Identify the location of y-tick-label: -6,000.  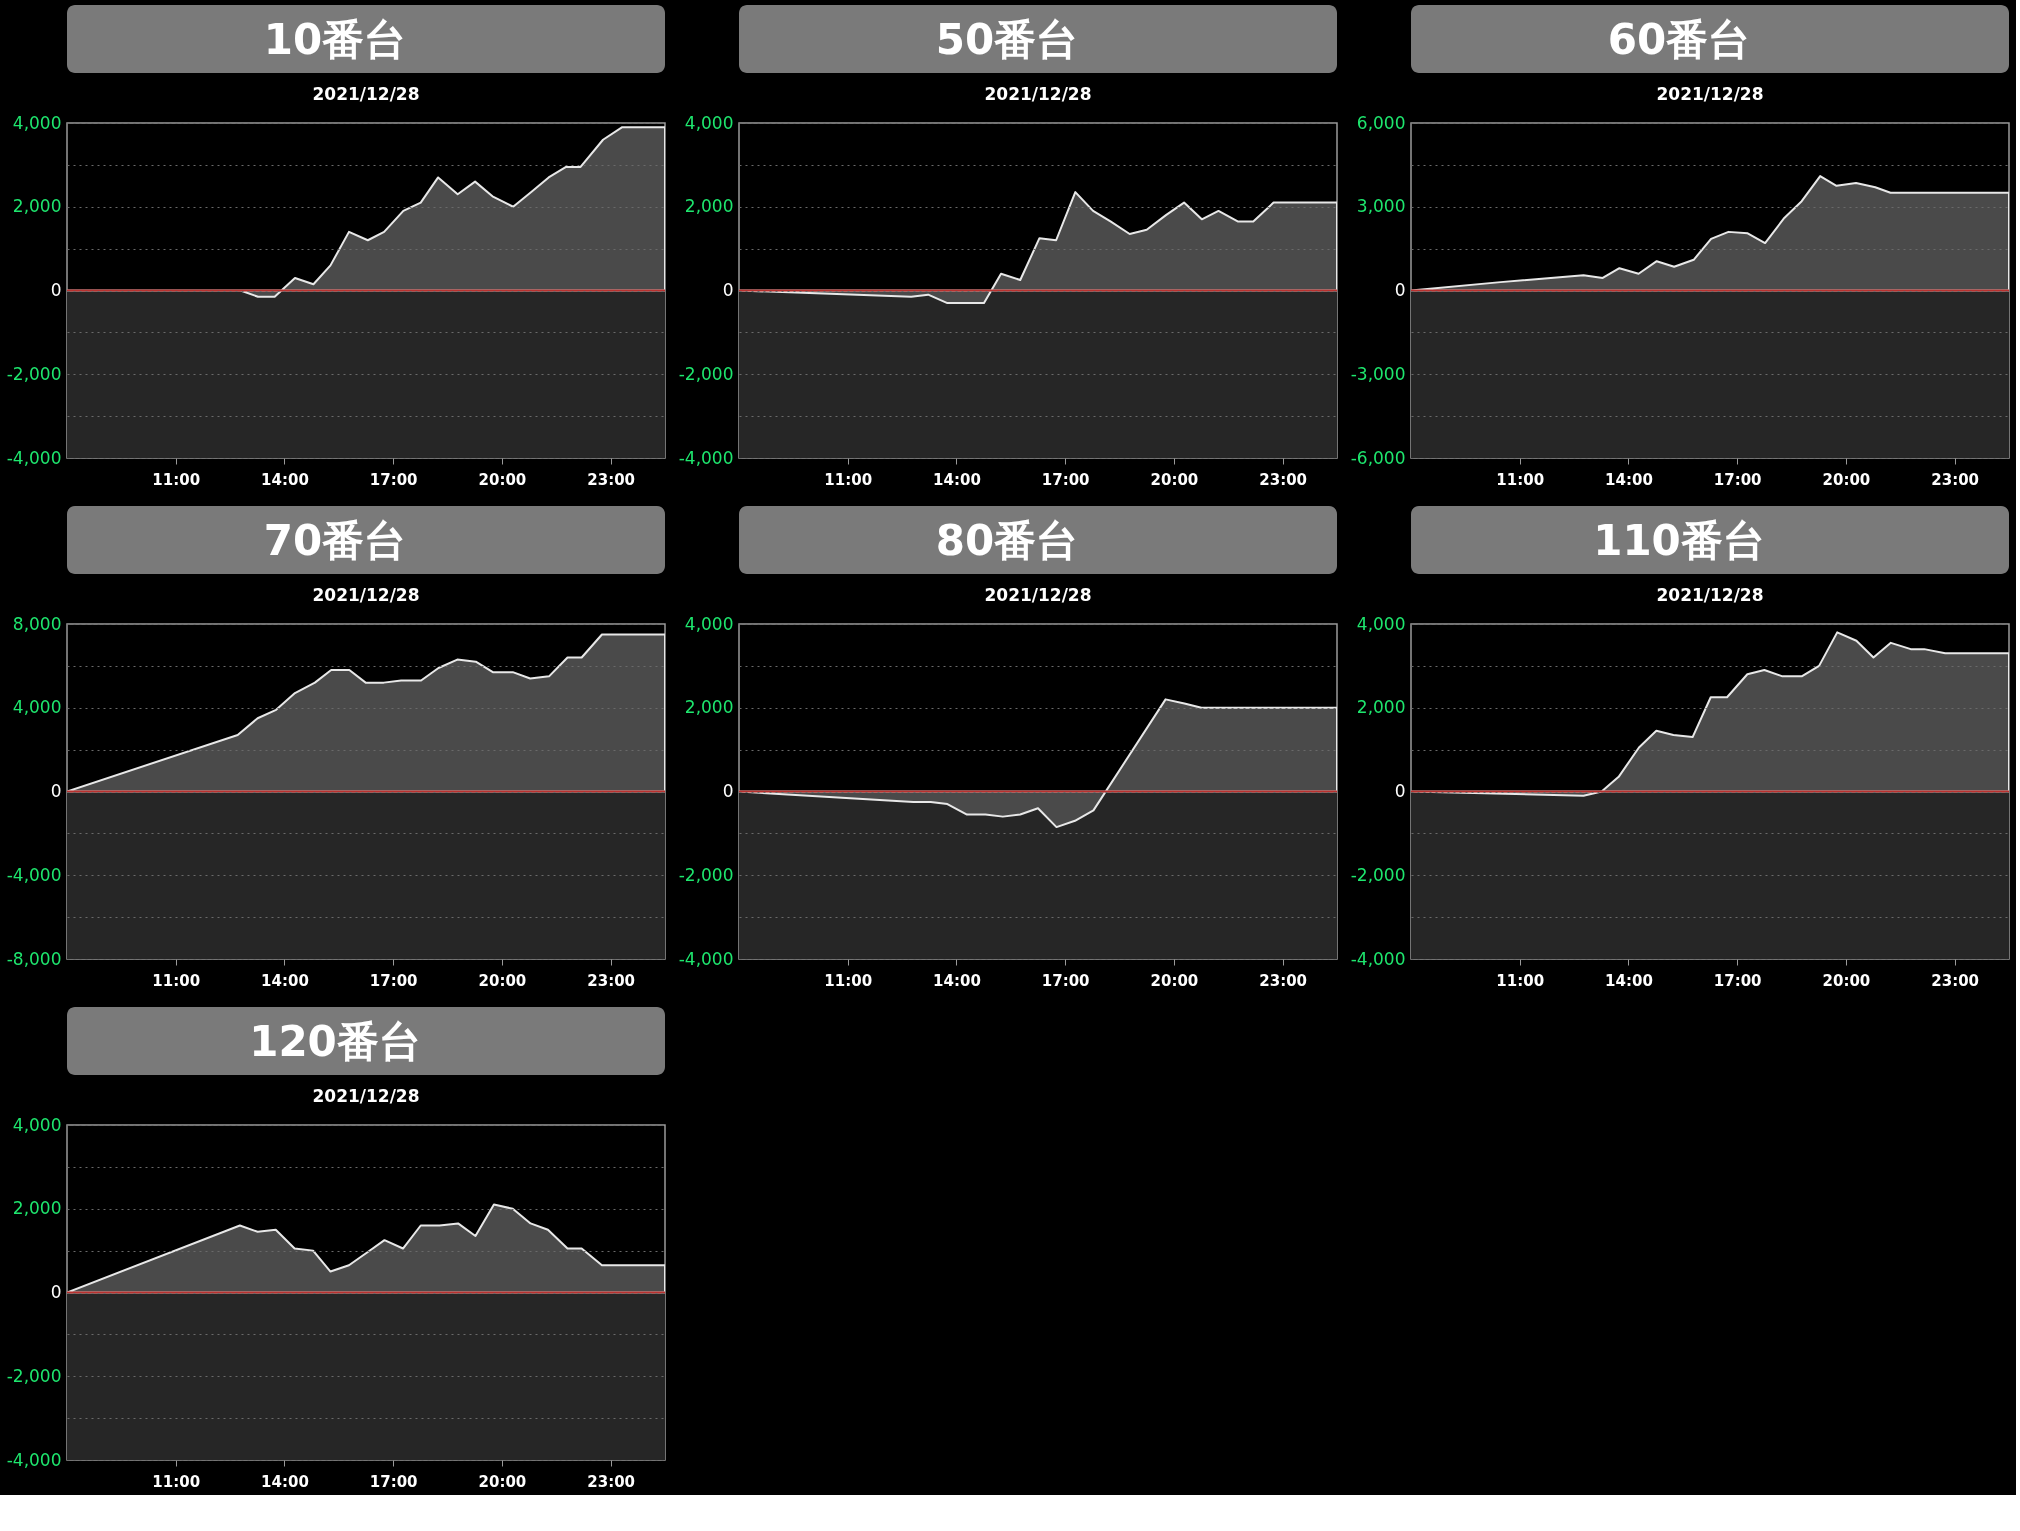
(1378, 457).